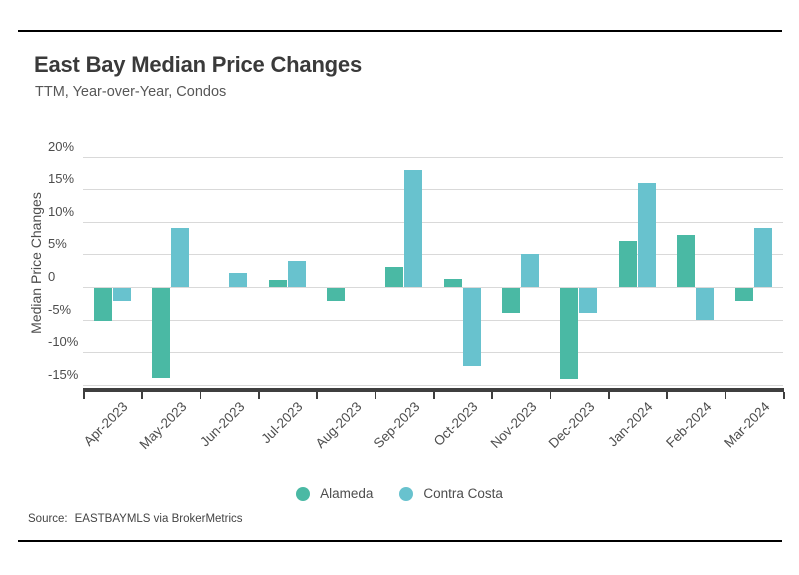 The height and width of the screenshot is (575, 799). What do you see at coordinates (296, 273) in the screenshot?
I see `bar-contra-costa-jul-2023` at bounding box center [296, 273].